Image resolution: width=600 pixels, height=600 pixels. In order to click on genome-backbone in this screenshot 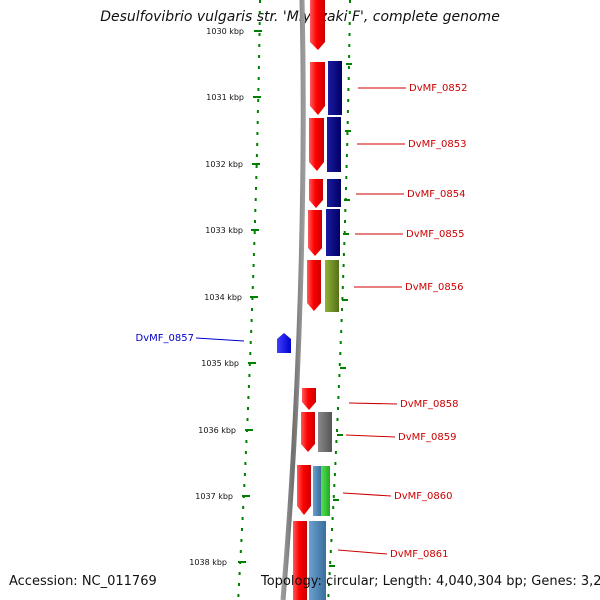, I will do `click(293, 300)`.